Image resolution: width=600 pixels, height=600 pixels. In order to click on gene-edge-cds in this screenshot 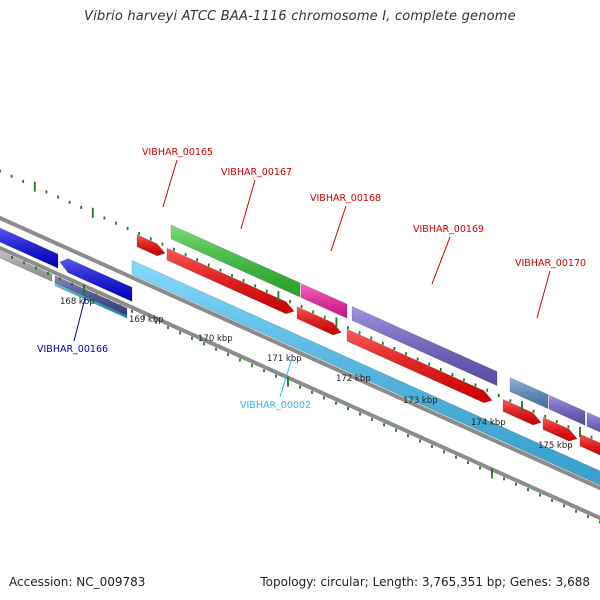, I will do `click(589, 444)`.